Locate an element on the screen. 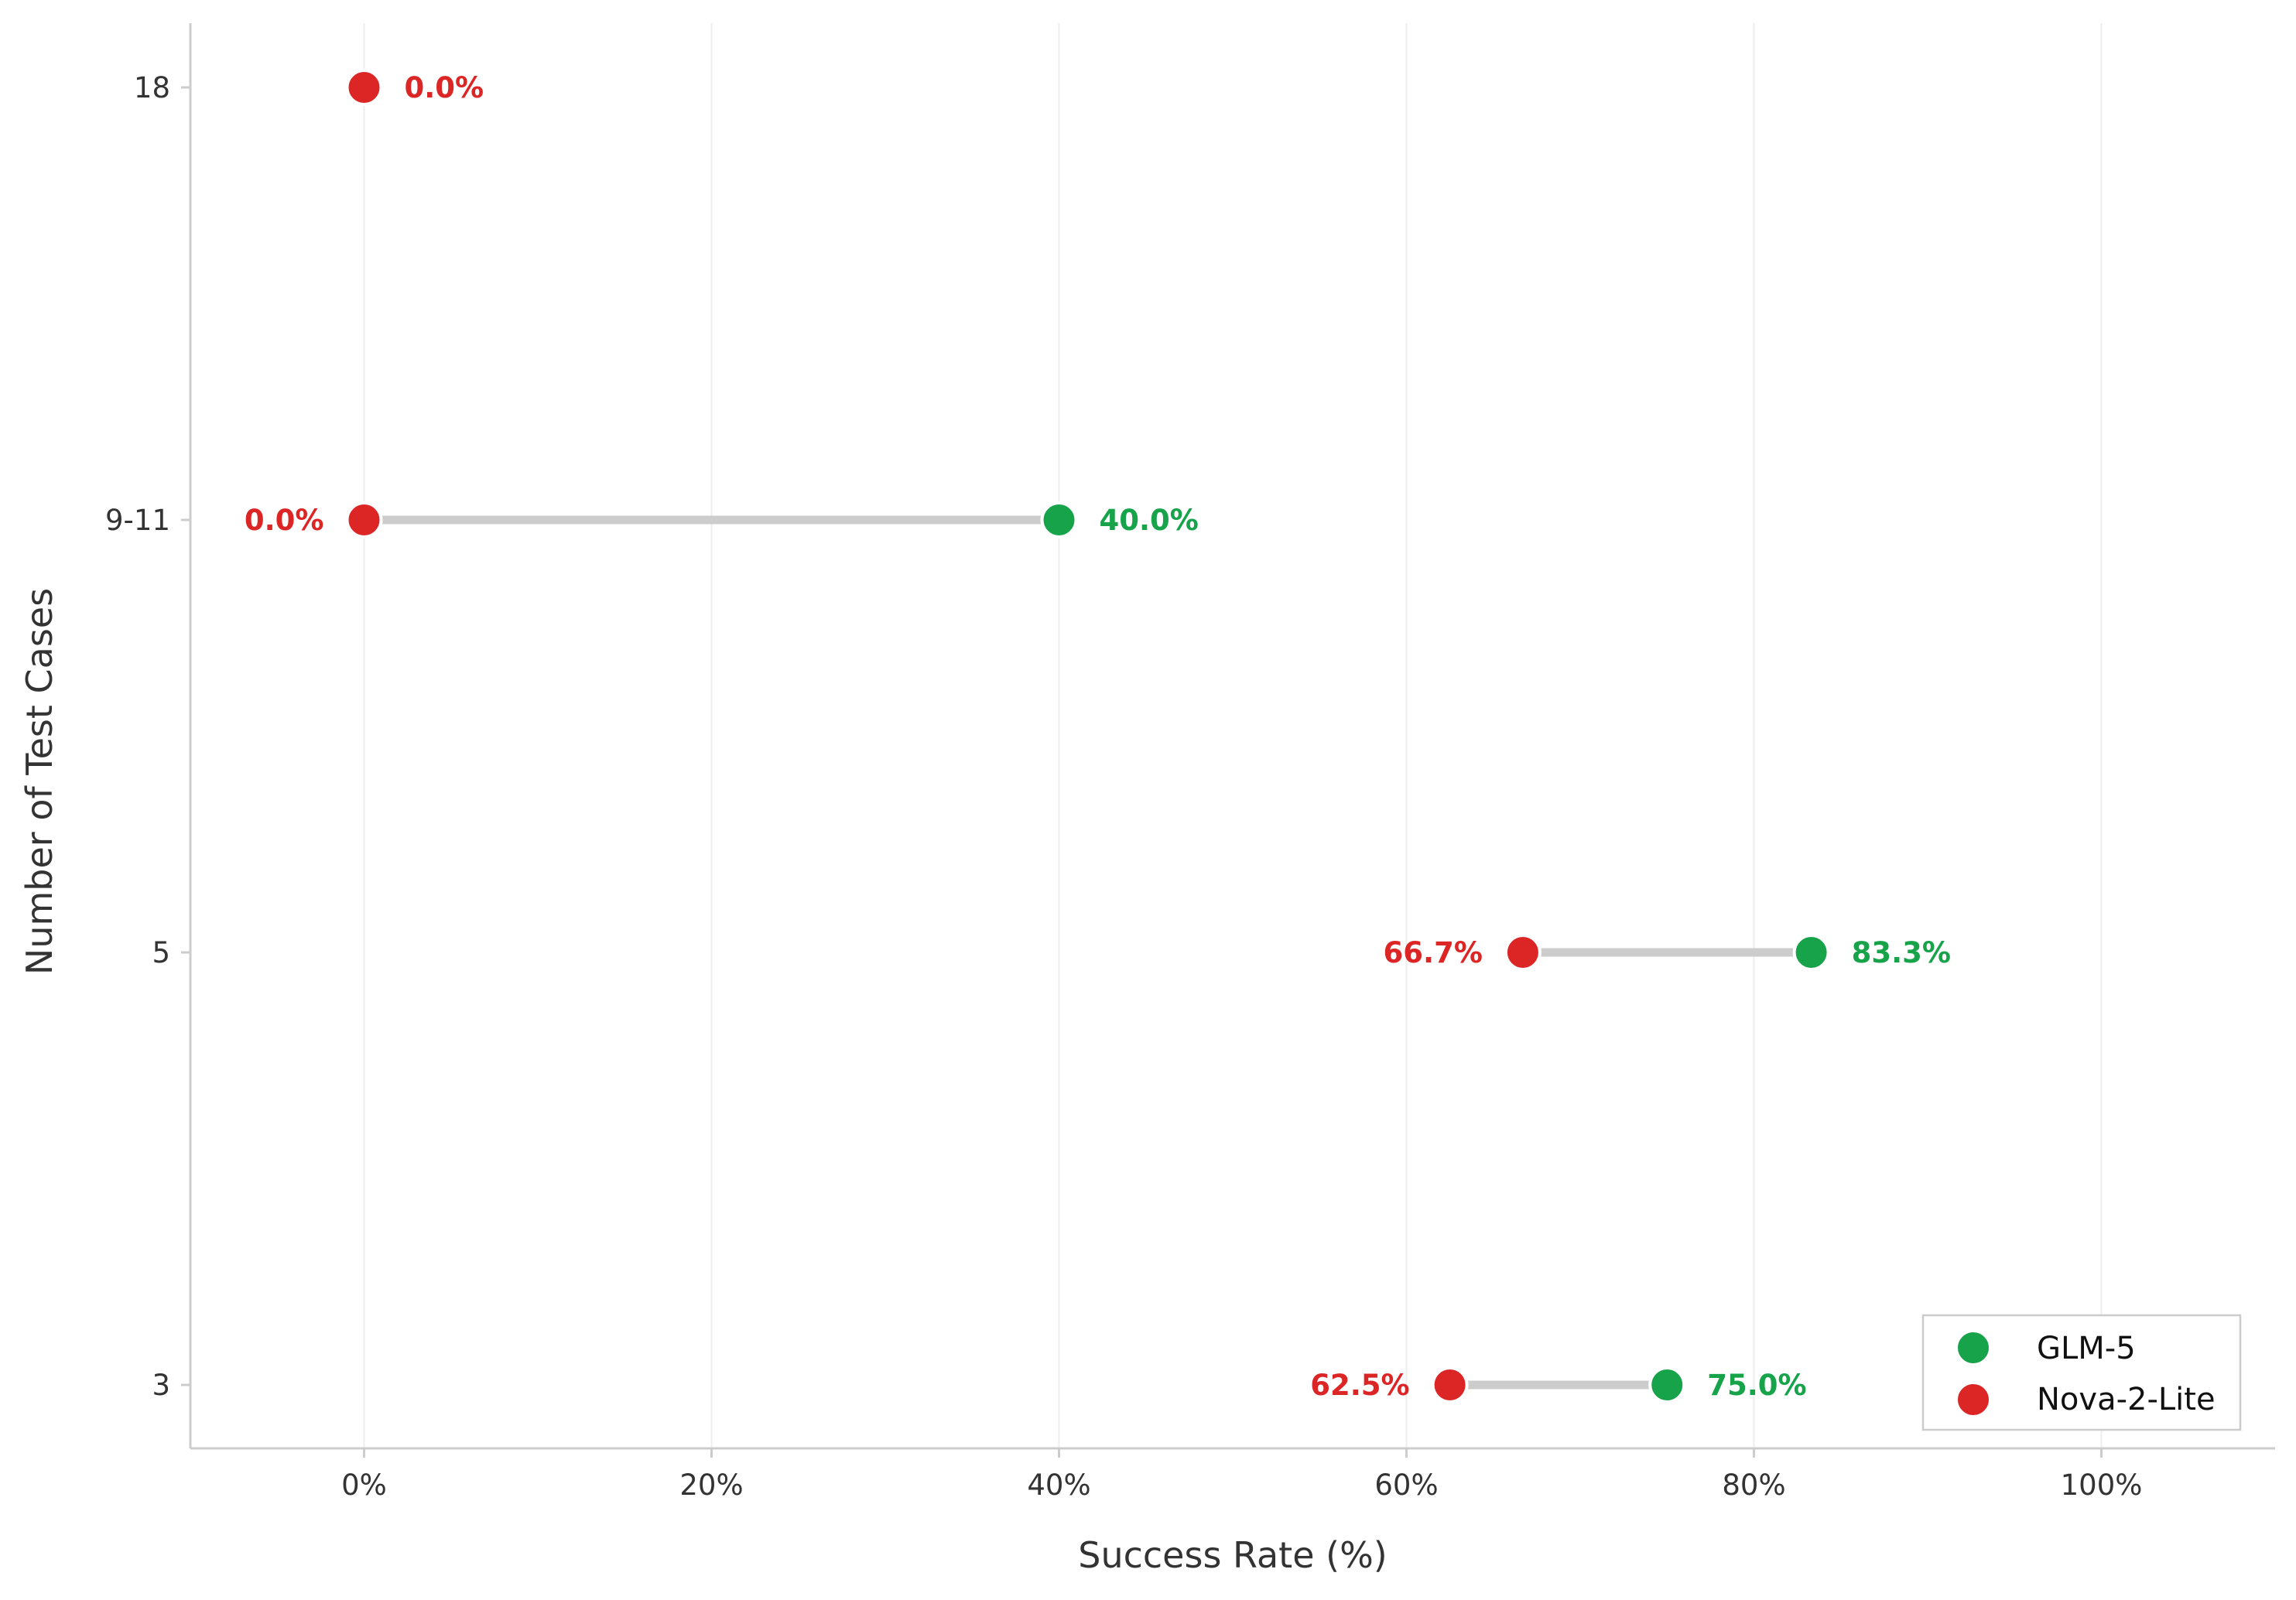 This screenshot has width=2296, height=1600. x-ticks: 0% 20% 40% 60% 80% 100% is located at coordinates (1241, 1475).